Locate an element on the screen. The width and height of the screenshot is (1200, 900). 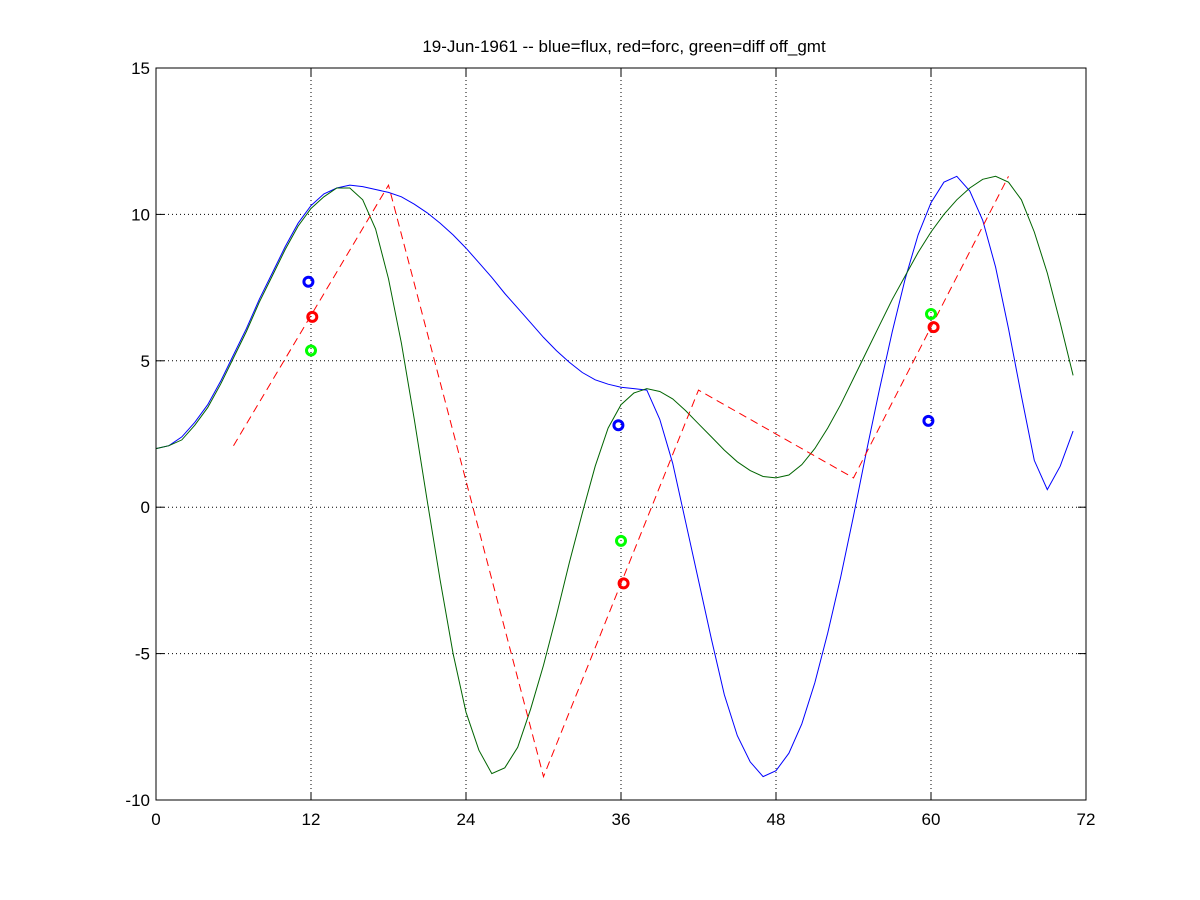
x-tick-label: 48 is located at coordinates (776, 819).